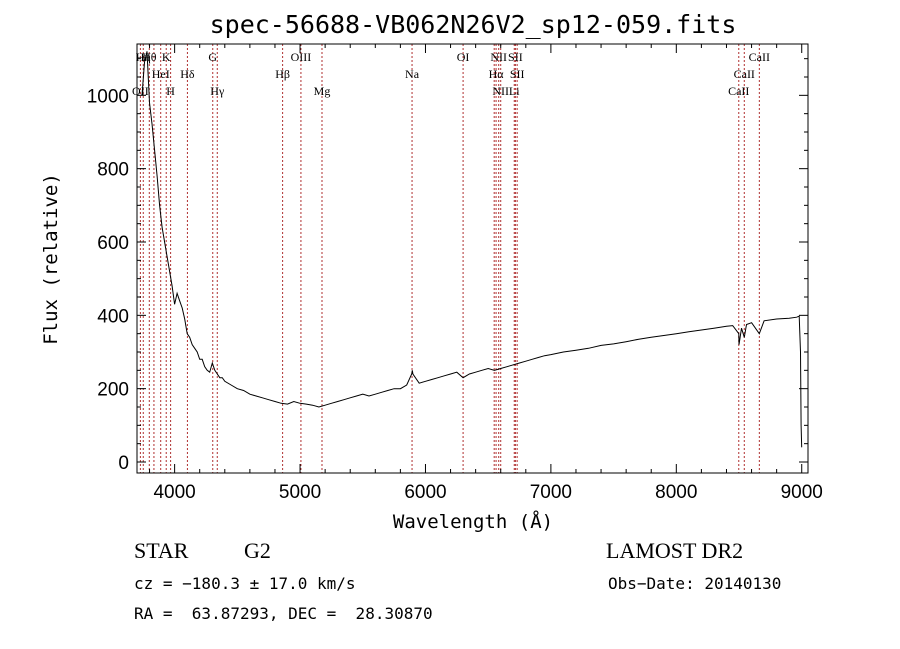 This screenshot has width=900, height=649. I want to click on survey-name: LAMOST DR2, so click(675, 550).